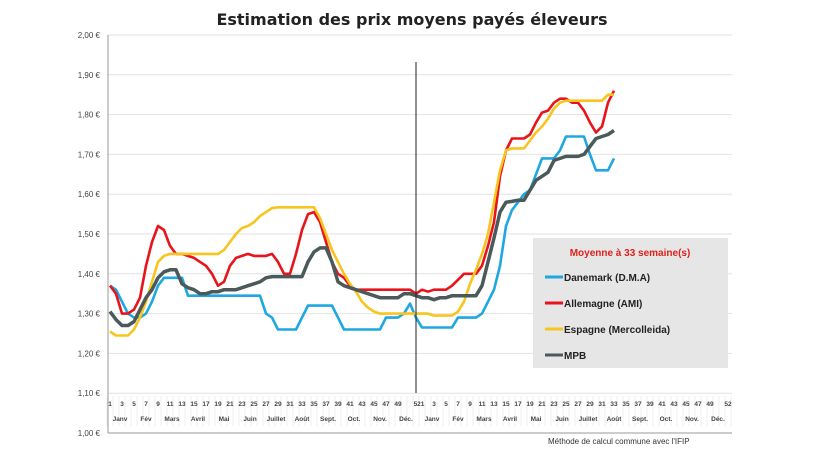 Image resolution: width=820 pixels, height=461 pixels. What do you see at coordinates (617, 330) in the screenshot?
I see `legend-label: Espagne (Mercolleida)` at bounding box center [617, 330].